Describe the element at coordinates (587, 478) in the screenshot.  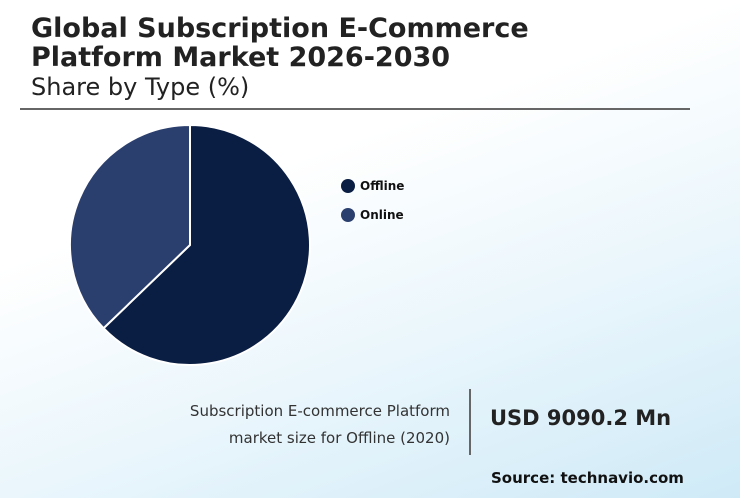
I see `source-label: Source: technavio.com` at that location.